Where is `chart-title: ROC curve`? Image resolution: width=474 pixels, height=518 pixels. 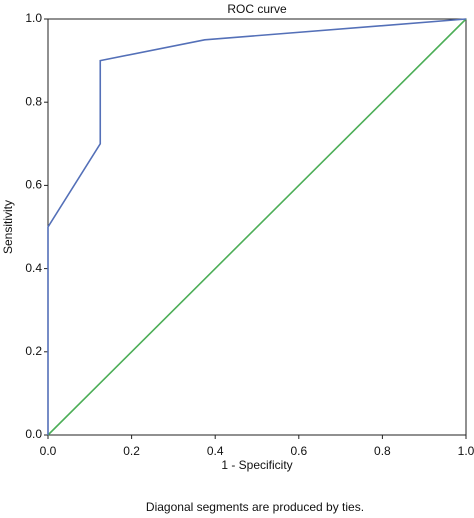
chart-title: ROC curve is located at coordinates (257, 9).